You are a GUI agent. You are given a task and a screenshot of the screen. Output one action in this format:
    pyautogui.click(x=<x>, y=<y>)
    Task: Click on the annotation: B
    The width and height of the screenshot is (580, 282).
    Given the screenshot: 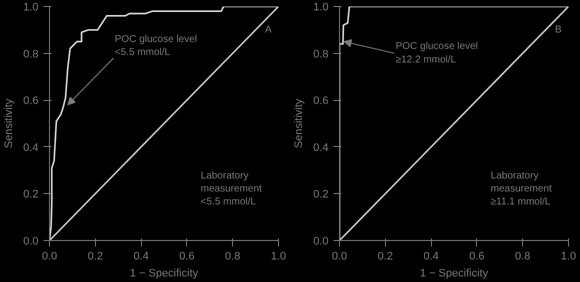 What is the action you would take?
    pyautogui.click(x=558, y=30)
    